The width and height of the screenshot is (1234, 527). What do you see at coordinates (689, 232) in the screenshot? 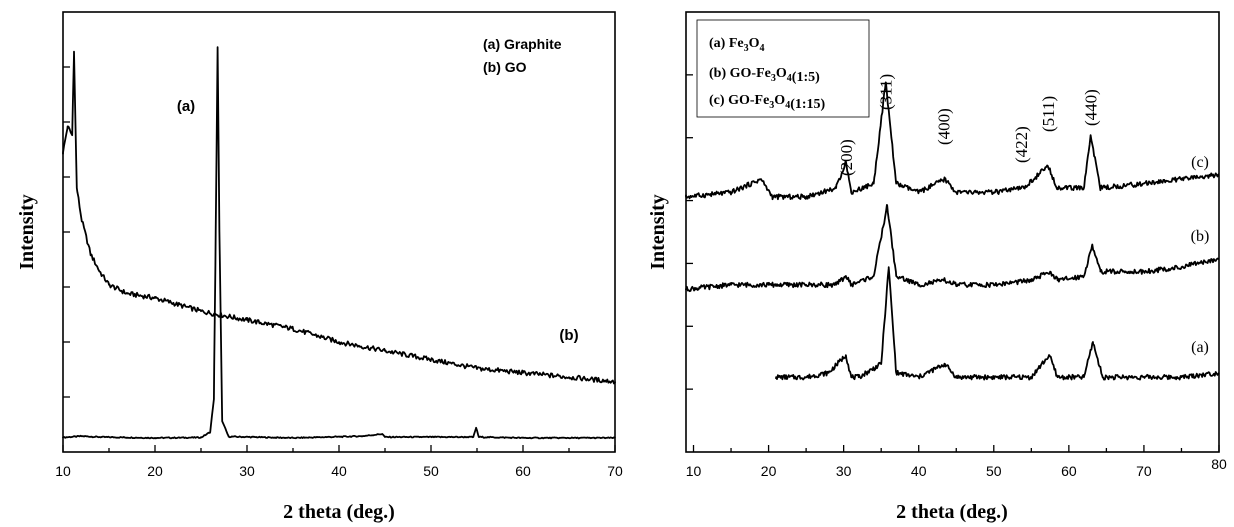
I see `y-ticks-right` at bounding box center [689, 232].